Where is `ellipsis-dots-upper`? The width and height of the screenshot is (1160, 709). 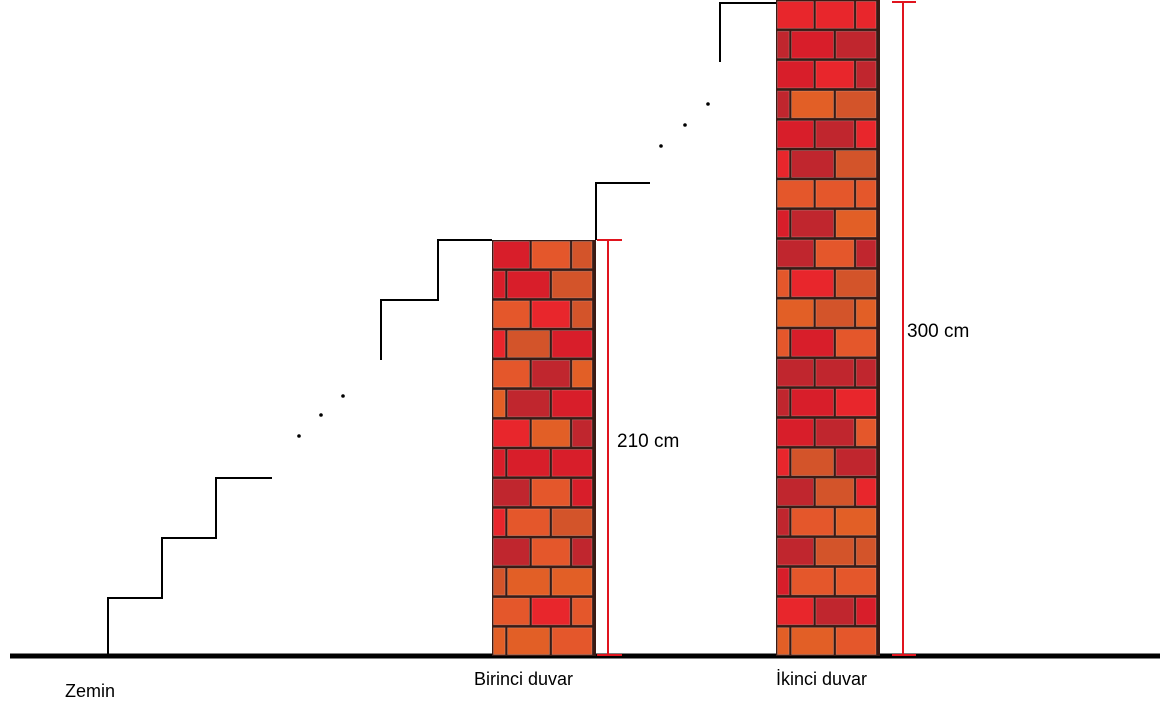
ellipsis-dots-upper is located at coordinates (684, 125).